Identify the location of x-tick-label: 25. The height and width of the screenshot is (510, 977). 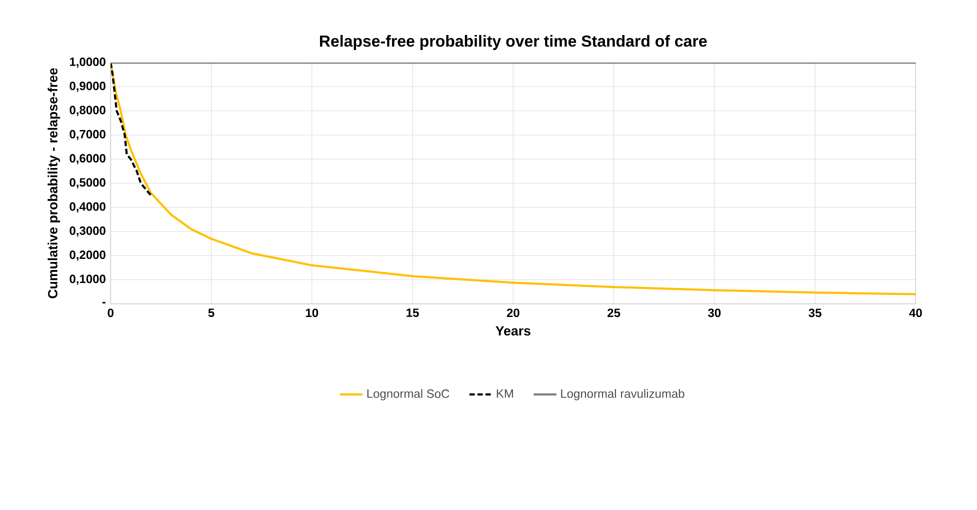
(614, 312).